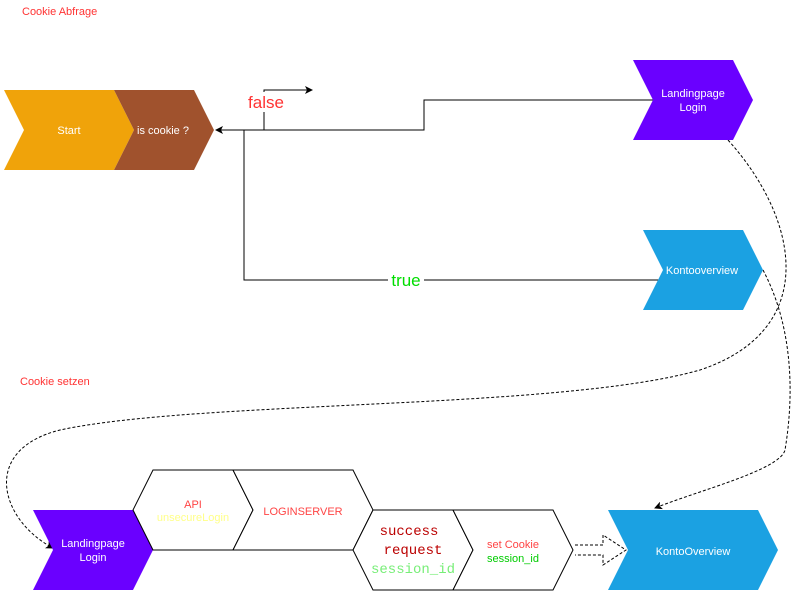 The width and height of the screenshot is (799, 595). What do you see at coordinates (288, 108) in the screenshot?
I see `edge-false` at bounding box center [288, 108].